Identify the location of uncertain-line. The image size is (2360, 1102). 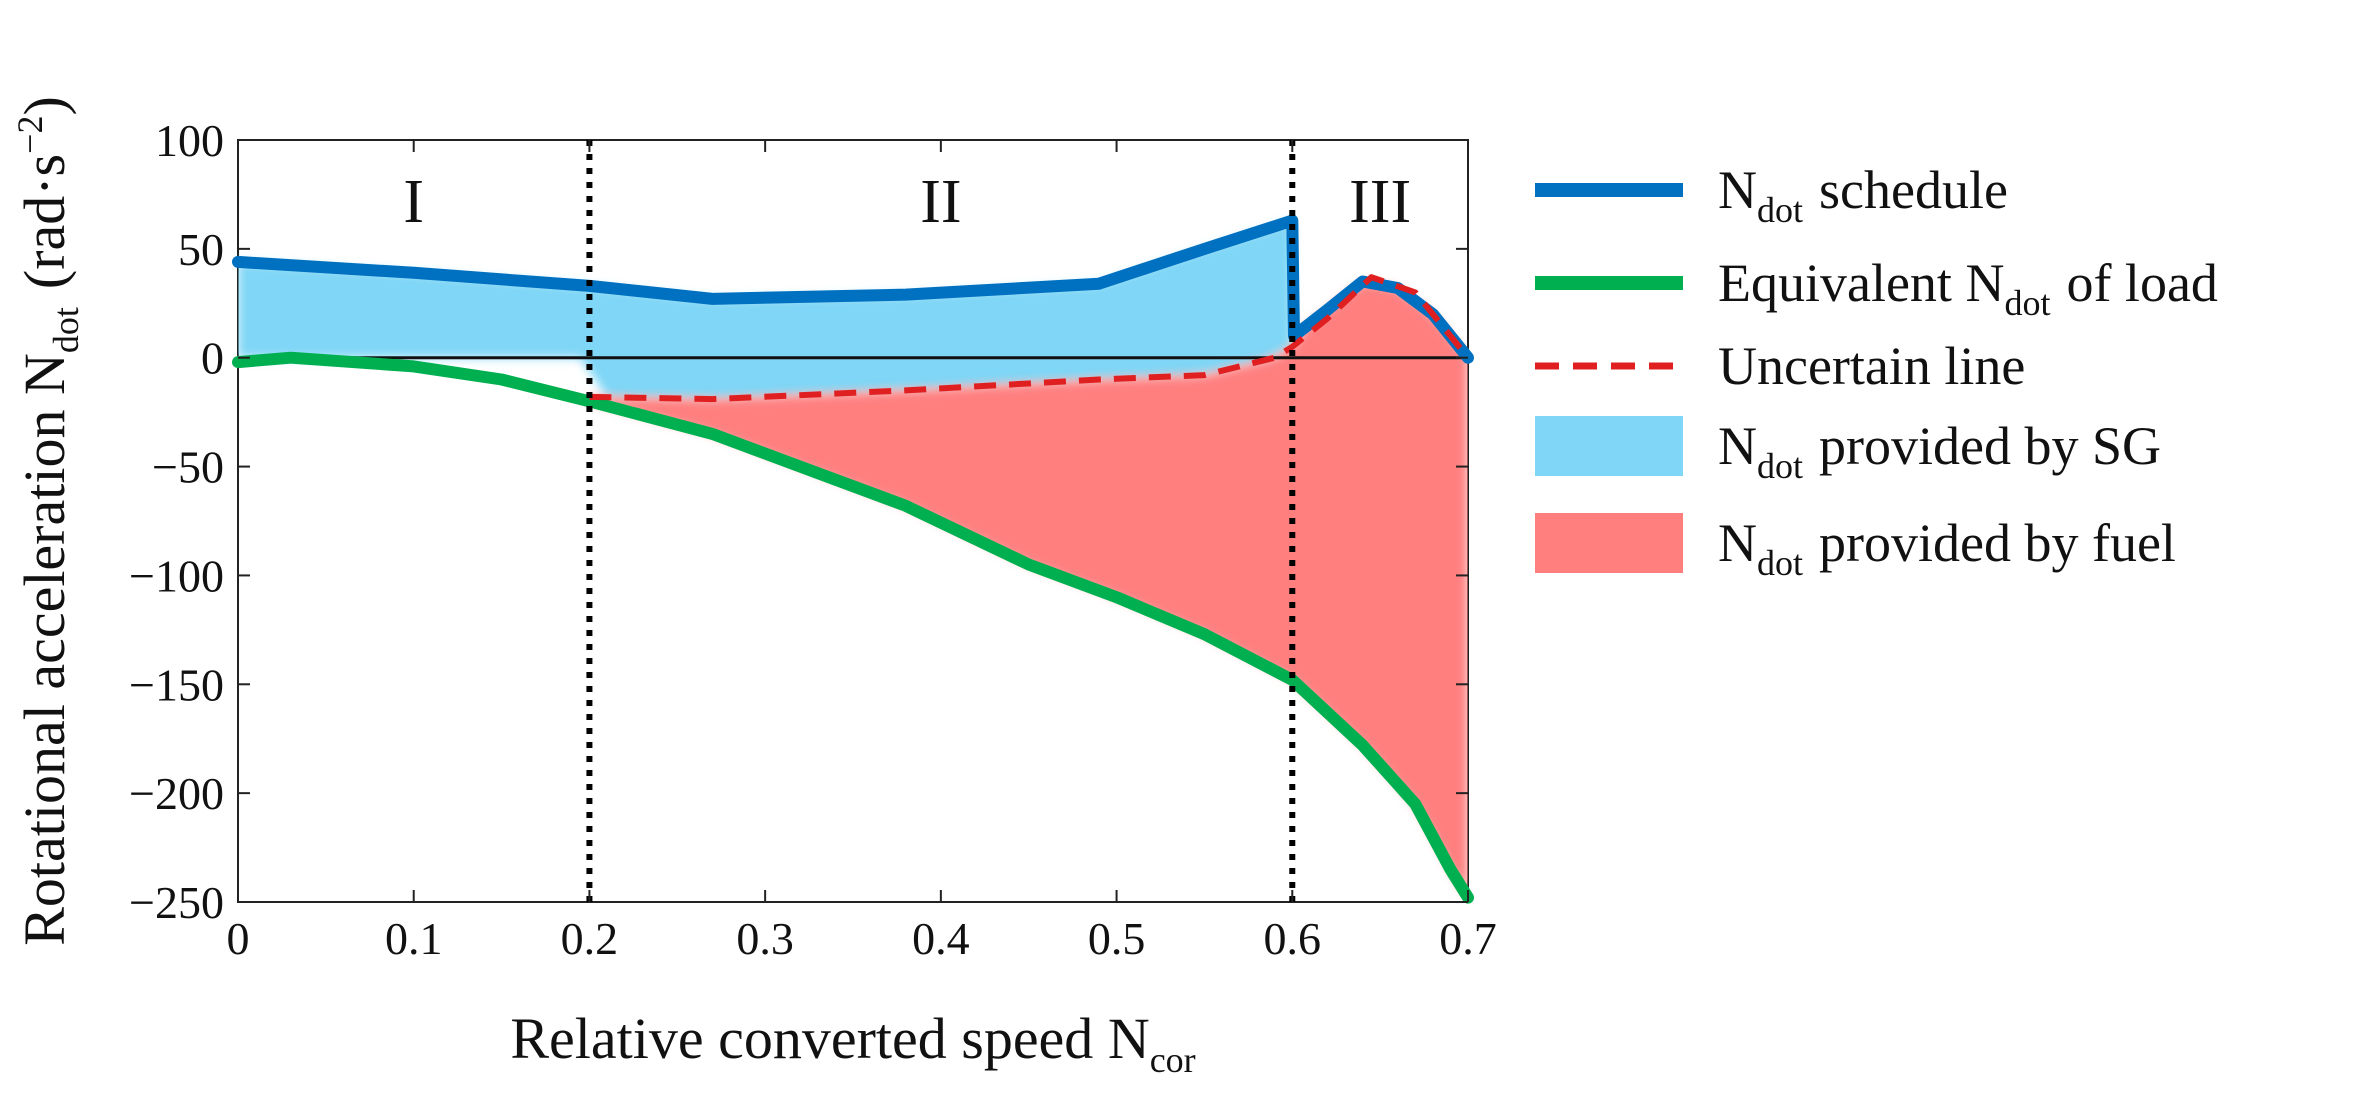
(1030, 338).